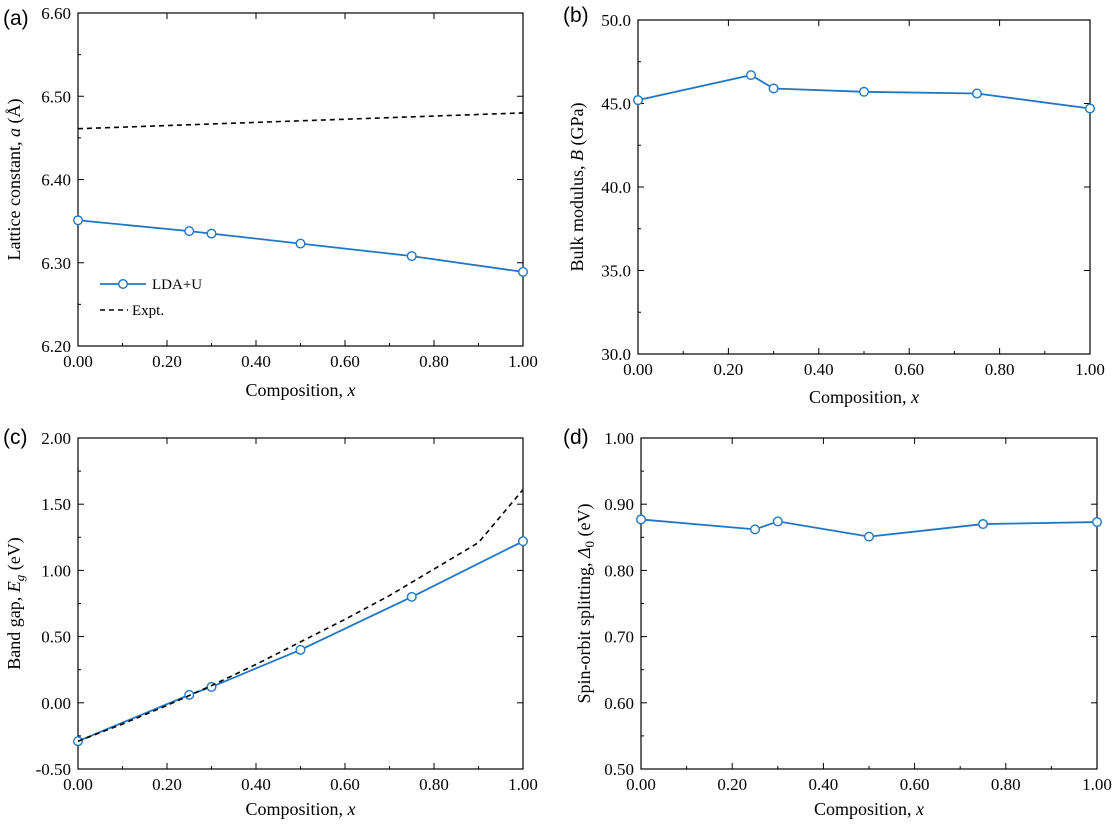 Image resolution: width=1115 pixels, height=824 pixels. What do you see at coordinates (56, 504) in the screenshot?
I see `y-tick-label-c-4: 1.50` at bounding box center [56, 504].